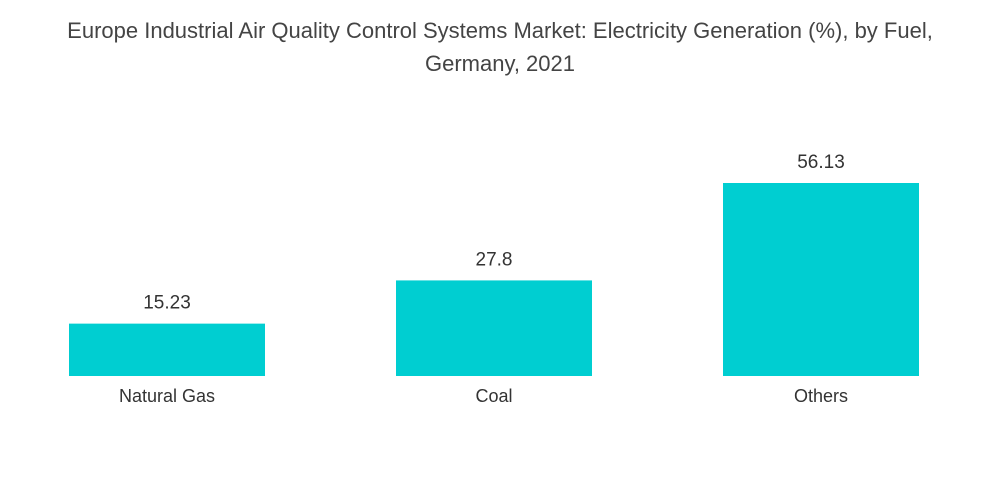 This screenshot has height=504, width=1000. Describe the element at coordinates (167, 396) in the screenshot. I see `x-tick-label-natural-gas: Natural Gas` at that location.